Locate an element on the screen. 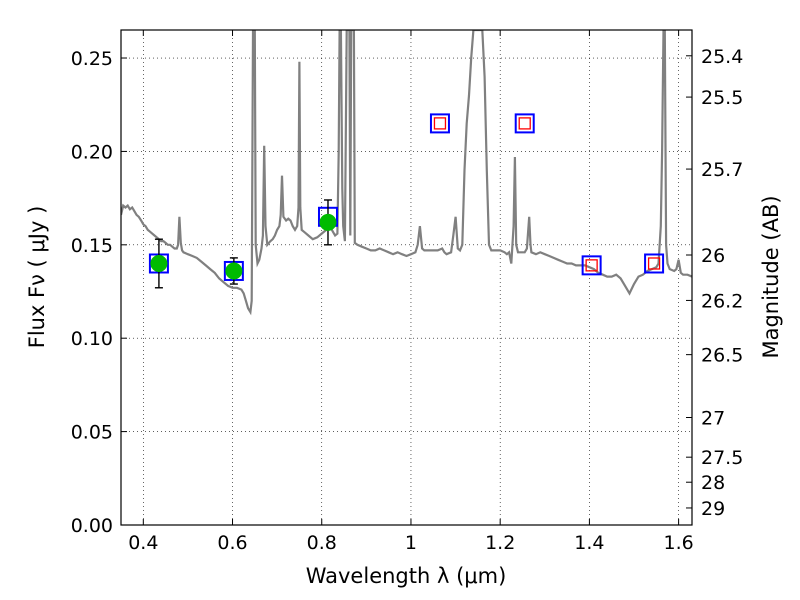 The width and height of the screenshot is (800, 600). y-tick-label: 0.25 is located at coordinates (92, 59).